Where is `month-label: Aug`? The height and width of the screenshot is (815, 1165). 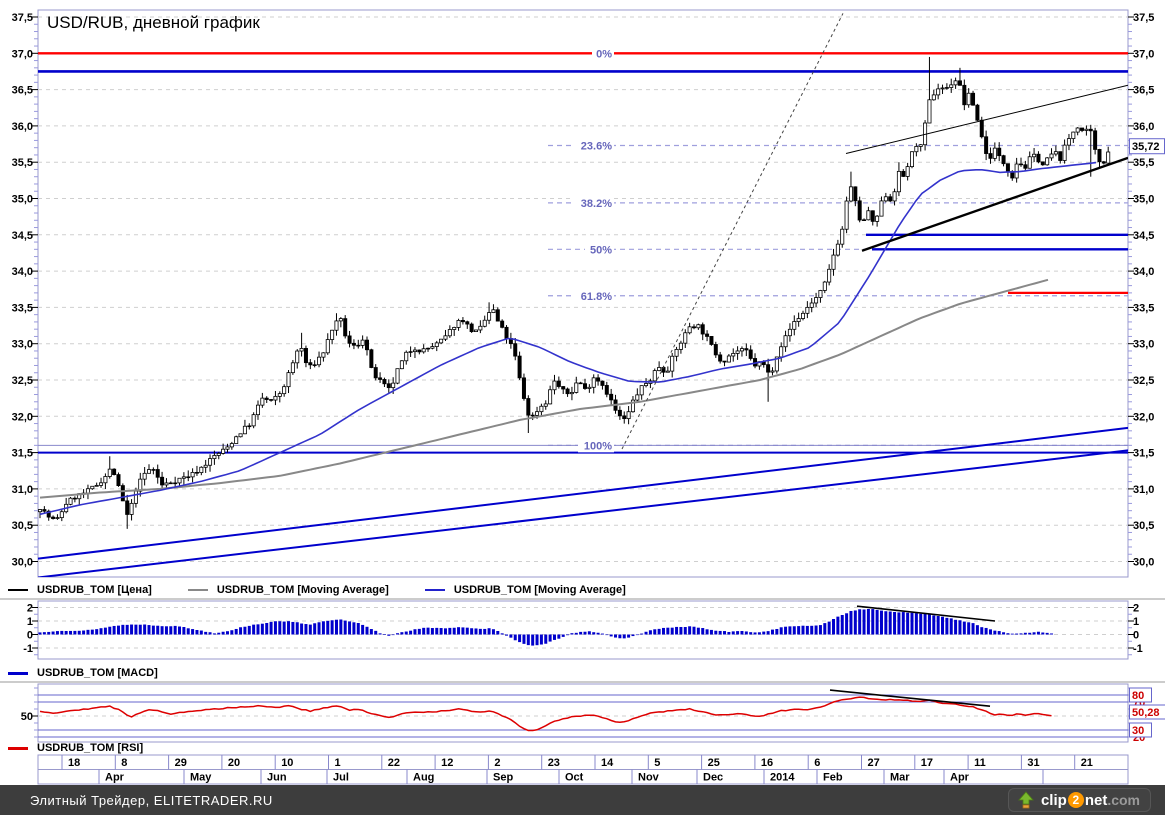
month-label: Aug is located at coordinates (423, 778).